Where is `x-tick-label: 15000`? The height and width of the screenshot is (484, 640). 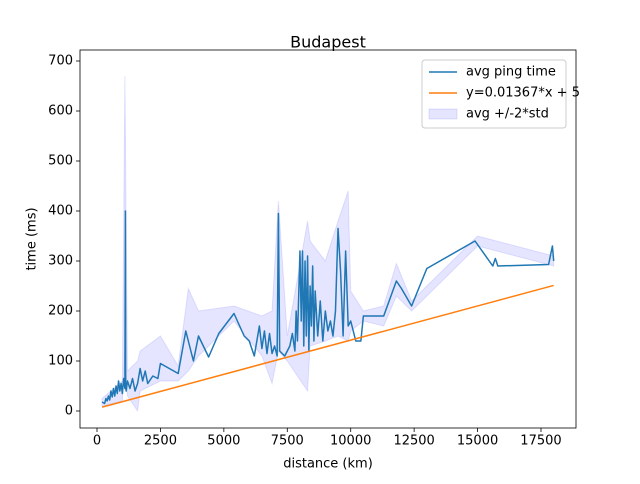
x-tick-label: 15000 is located at coordinates (477, 441).